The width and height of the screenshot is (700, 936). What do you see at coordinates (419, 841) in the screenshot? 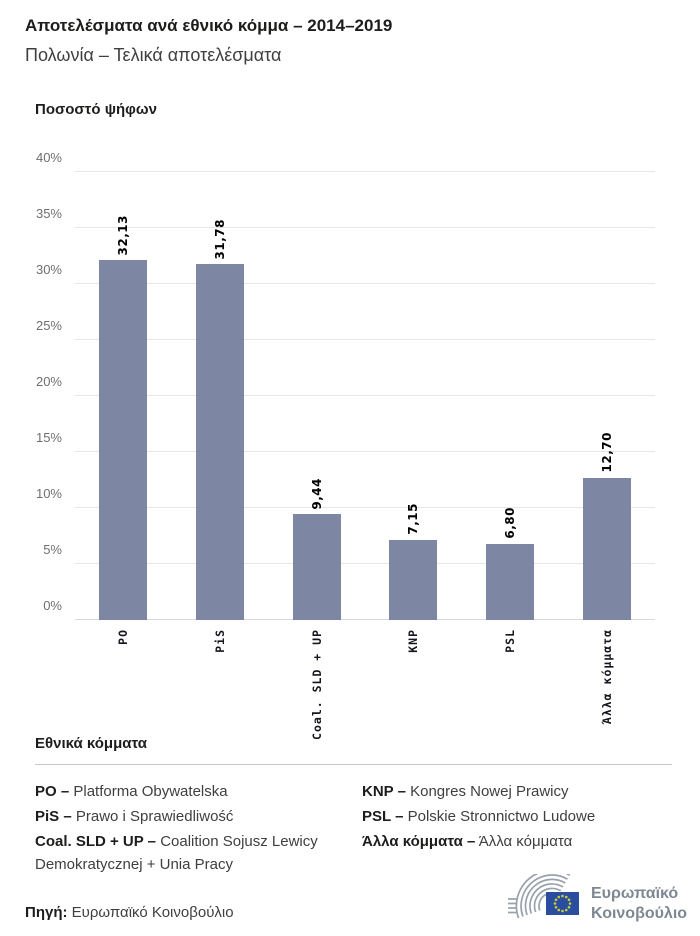
I see `legend-abbr: Άλλα κόμματα –` at bounding box center [419, 841].